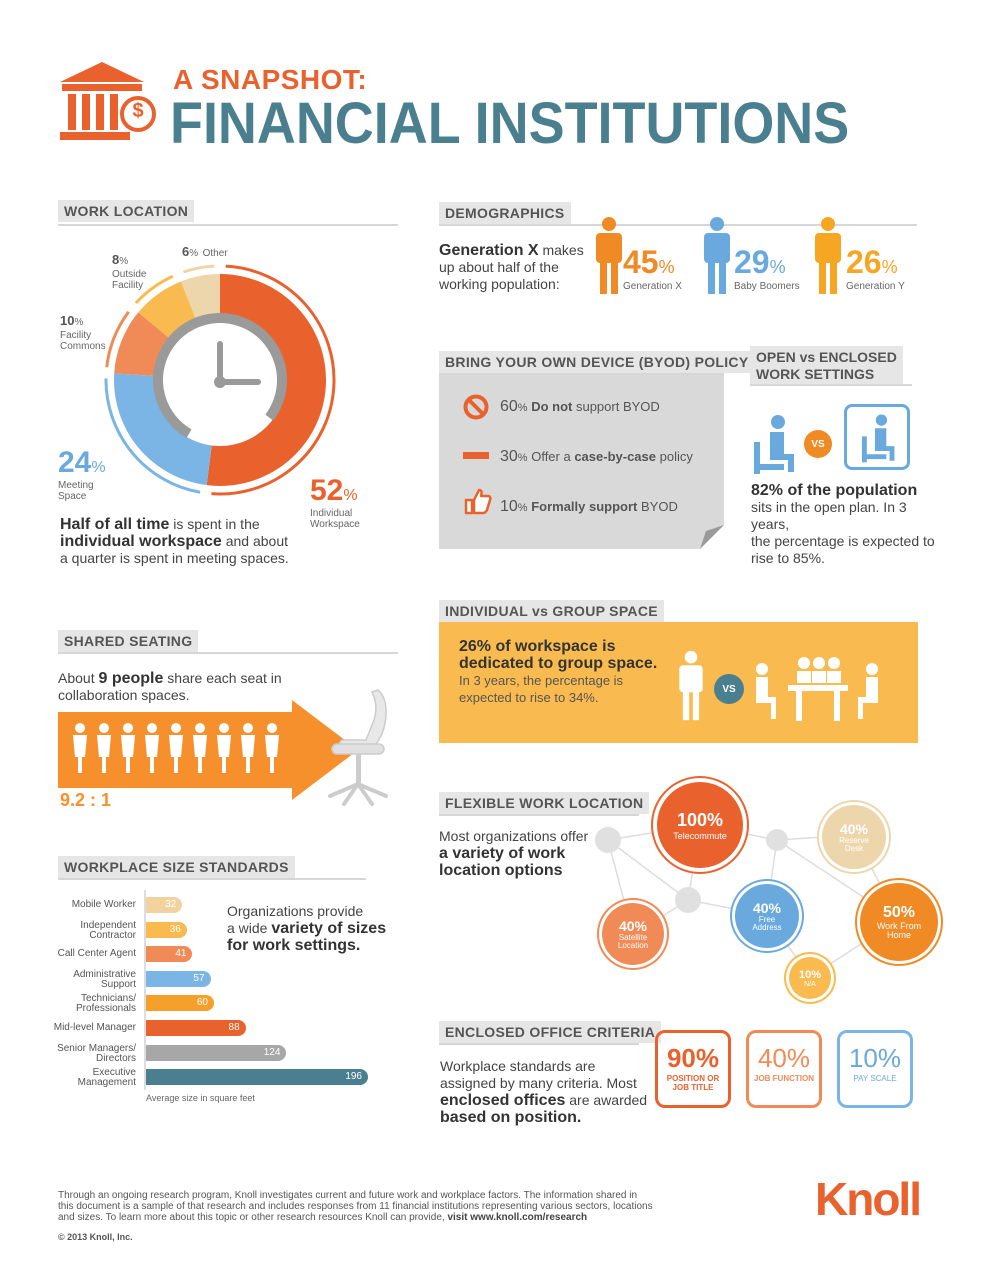  Describe the element at coordinates (875, 1069) in the screenshot. I see `criteria-pay-scale: 10% PAY SCALE` at that location.